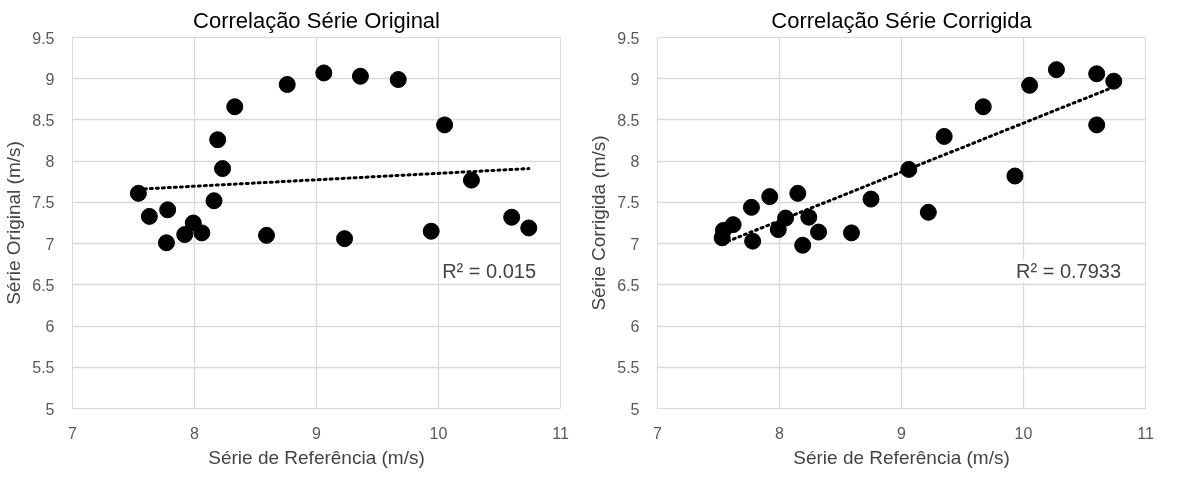  What do you see at coordinates (599, 223) in the screenshot?
I see `y-axis-title: Série Corrigida (m/s)` at bounding box center [599, 223].